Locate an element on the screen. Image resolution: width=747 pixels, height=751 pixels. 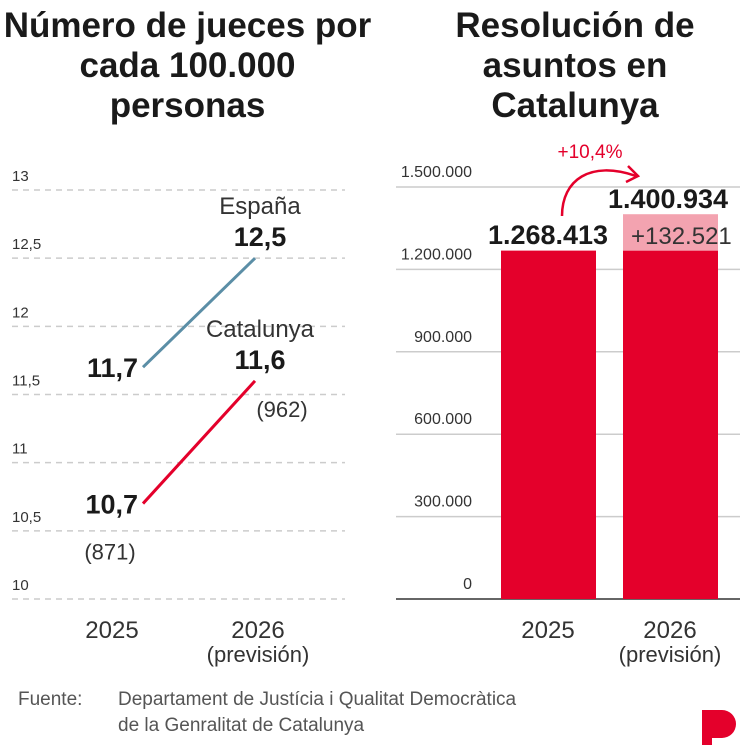
y-tick-label: 600.000 is located at coordinates (443, 419).